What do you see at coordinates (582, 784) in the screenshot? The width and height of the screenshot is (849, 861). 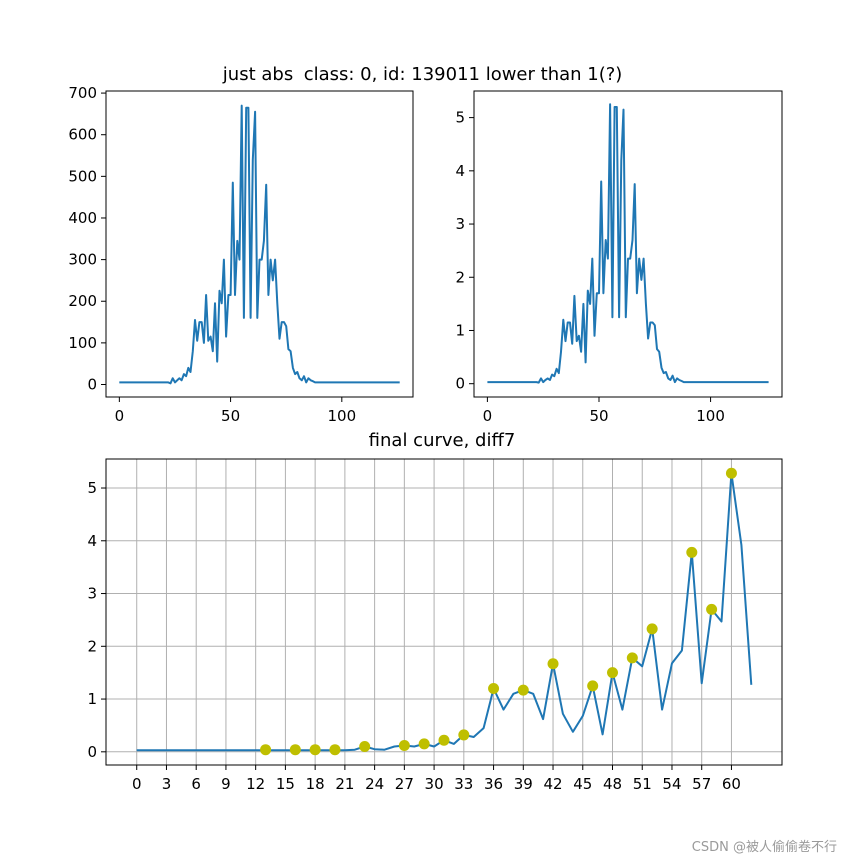 I see `x-tick-label: 45` at bounding box center [582, 784].